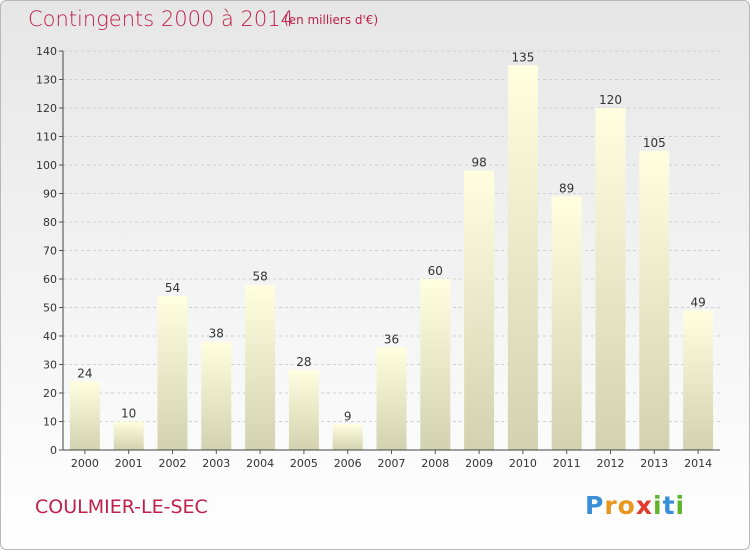  What do you see at coordinates (50, 194) in the screenshot?
I see `y-tick-label: 90` at bounding box center [50, 194].